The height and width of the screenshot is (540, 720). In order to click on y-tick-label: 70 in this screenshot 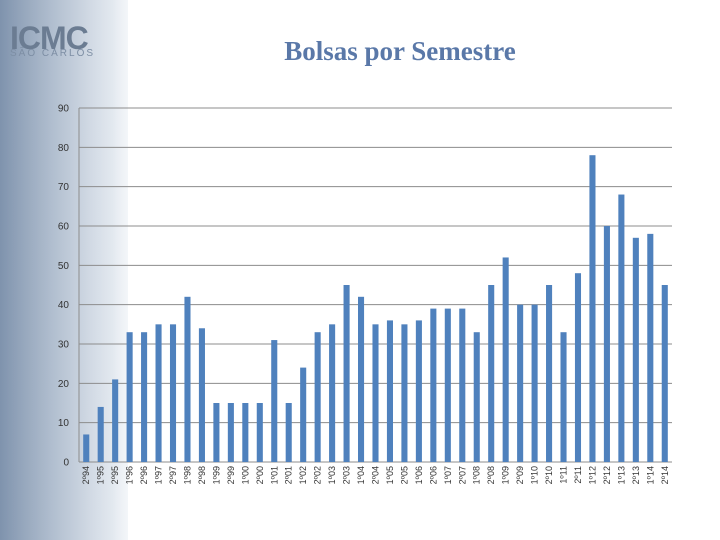, I will do `click(64, 187)`.